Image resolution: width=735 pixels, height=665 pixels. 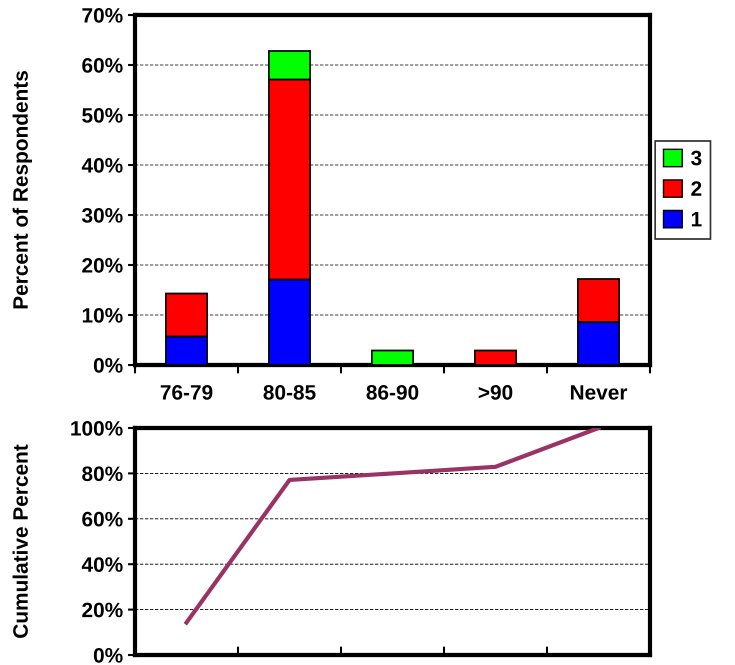 I want to click on x-tick-label: Never, so click(x=599, y=392).